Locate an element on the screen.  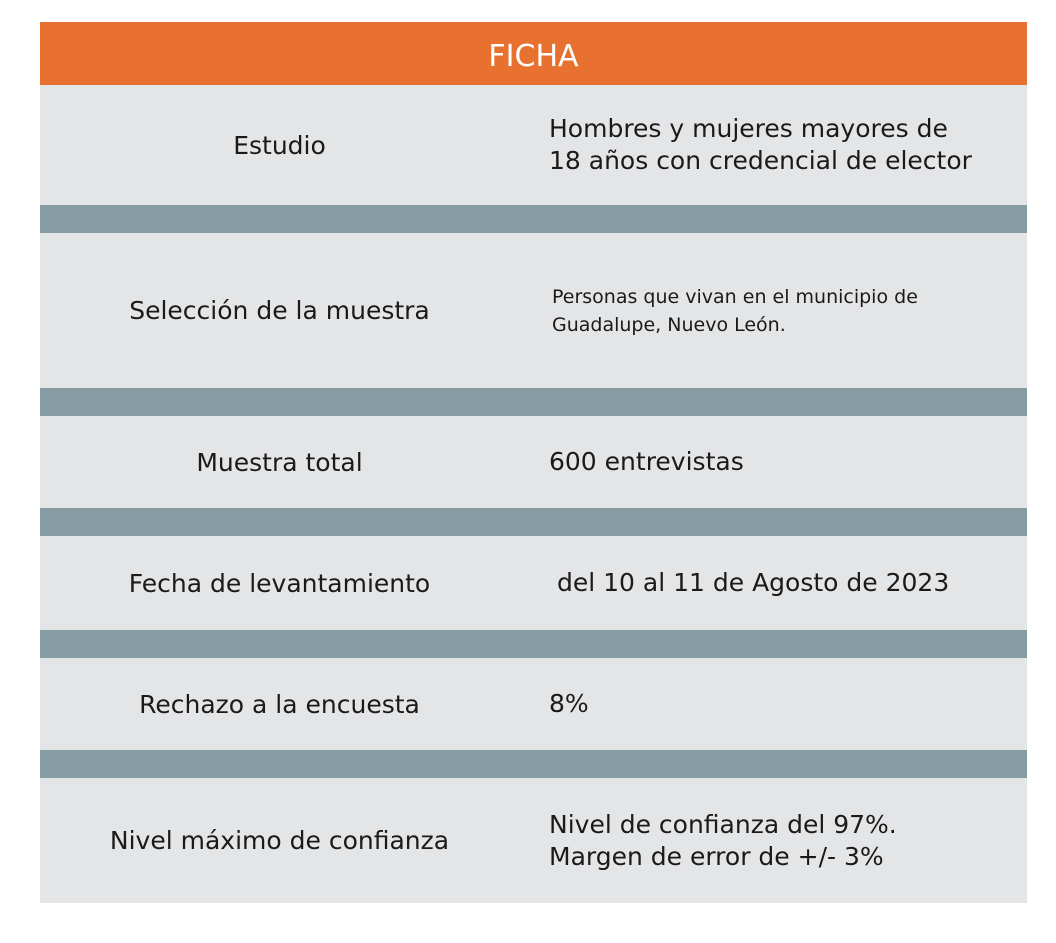
table-row-rechazo: Rechazo a la encuesta 8% is located at coordinates (533, 704).